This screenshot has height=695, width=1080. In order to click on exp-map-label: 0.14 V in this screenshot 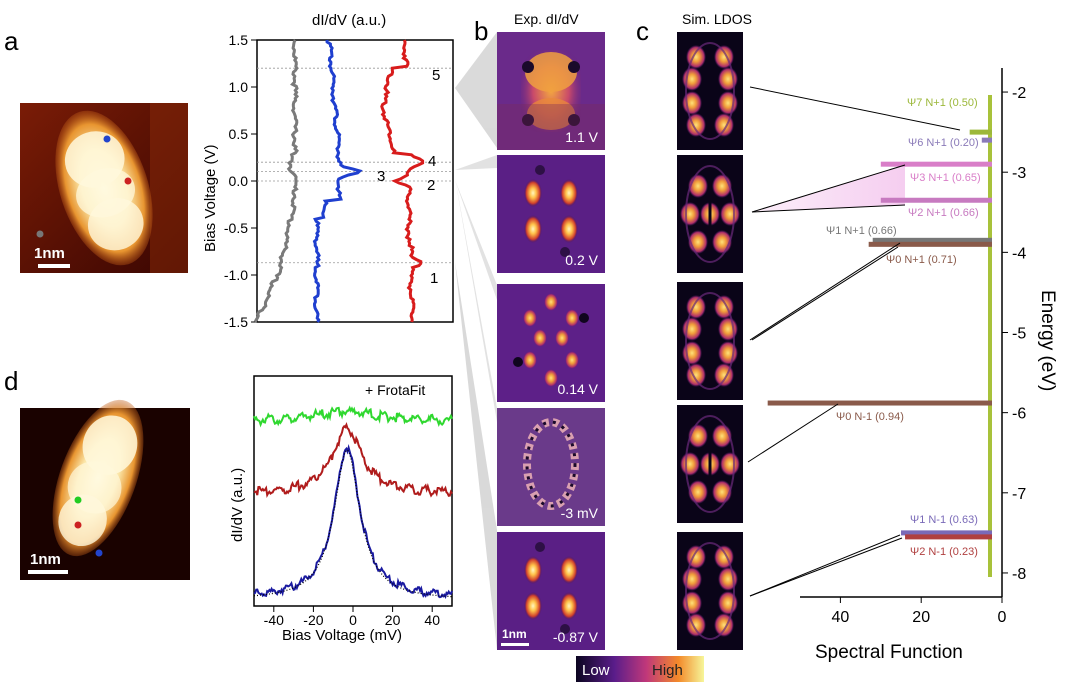, I will do `click(578, 389)`.